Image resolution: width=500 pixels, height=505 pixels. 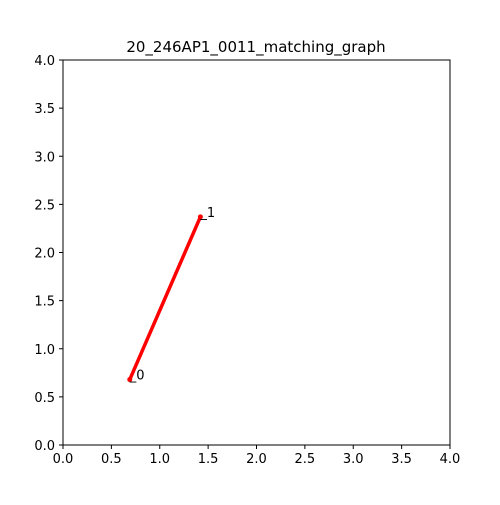 What do you see at coordinates (44, 61) in the screenshot?
I see `y-tick-label: 4.0` at bounding box center [44, 61].